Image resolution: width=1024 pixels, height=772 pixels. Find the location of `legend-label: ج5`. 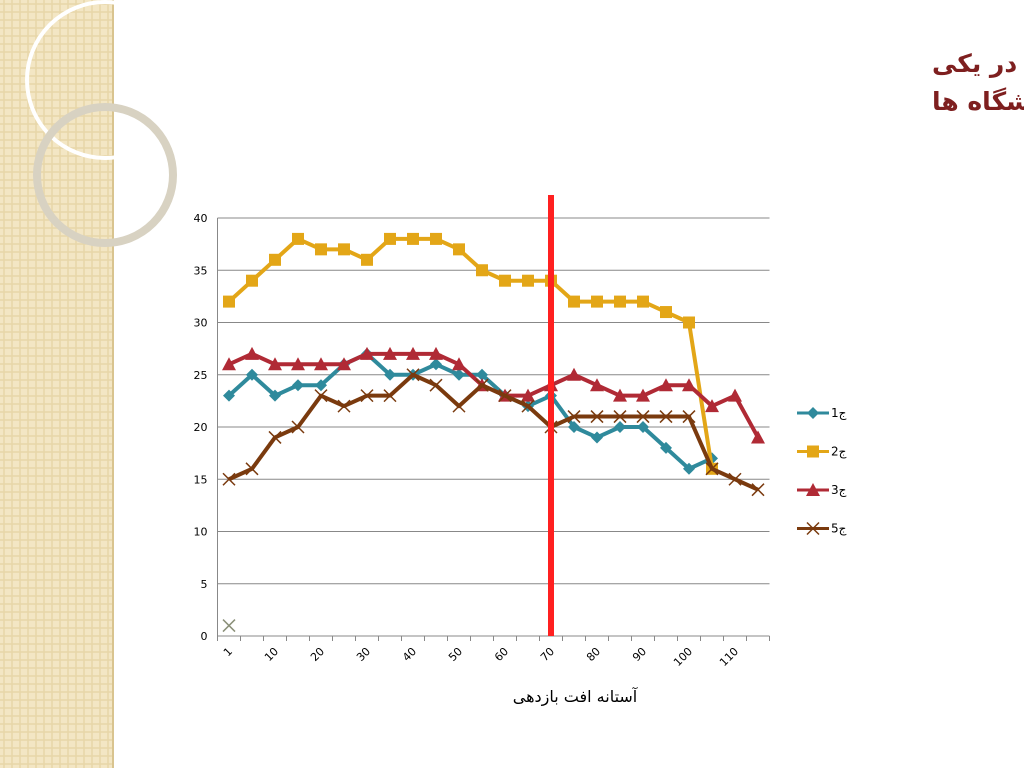

legend-label: ج5 is located at coordinates (839, 529).